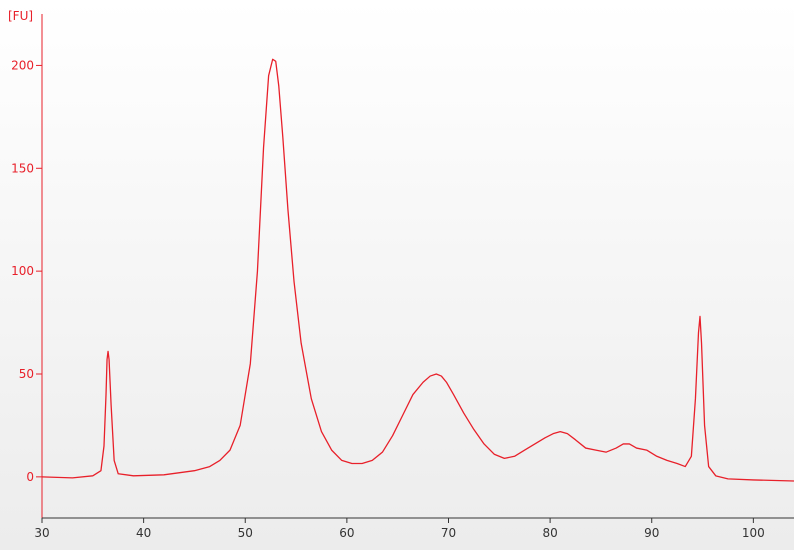 The image size is (794, 550). Describe the element at coordinates (22, 168) in the screenshot. I see `y-tick-label: 150` at that location.